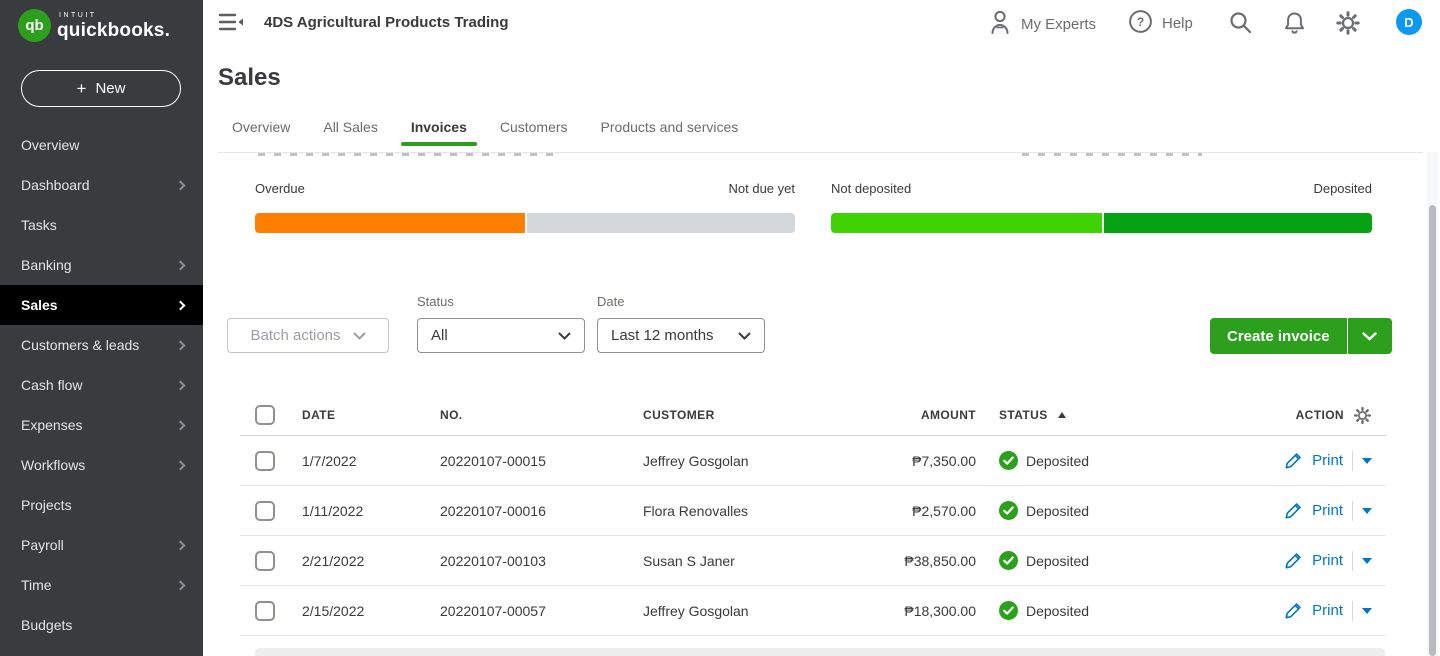 The width and height of the screenshot is (1440, 656). I want to click on deposited-bar-segment, so click(1237, 223).